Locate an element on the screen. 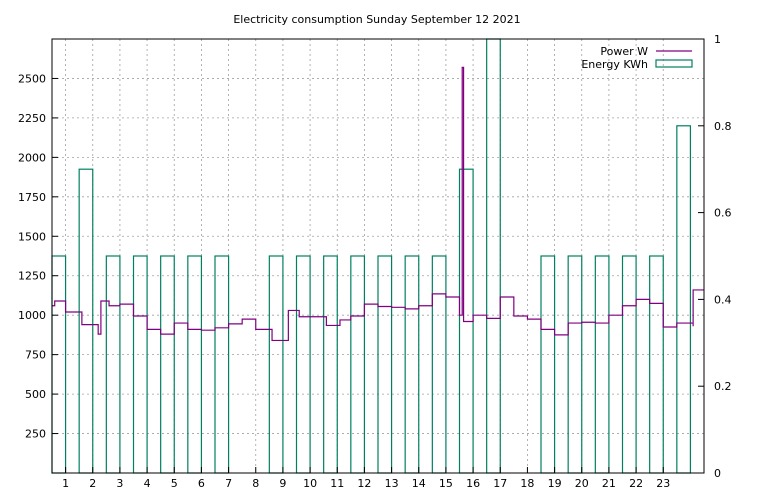  y-right-tick-label: 0.8 is located at coordinates (723, 126).